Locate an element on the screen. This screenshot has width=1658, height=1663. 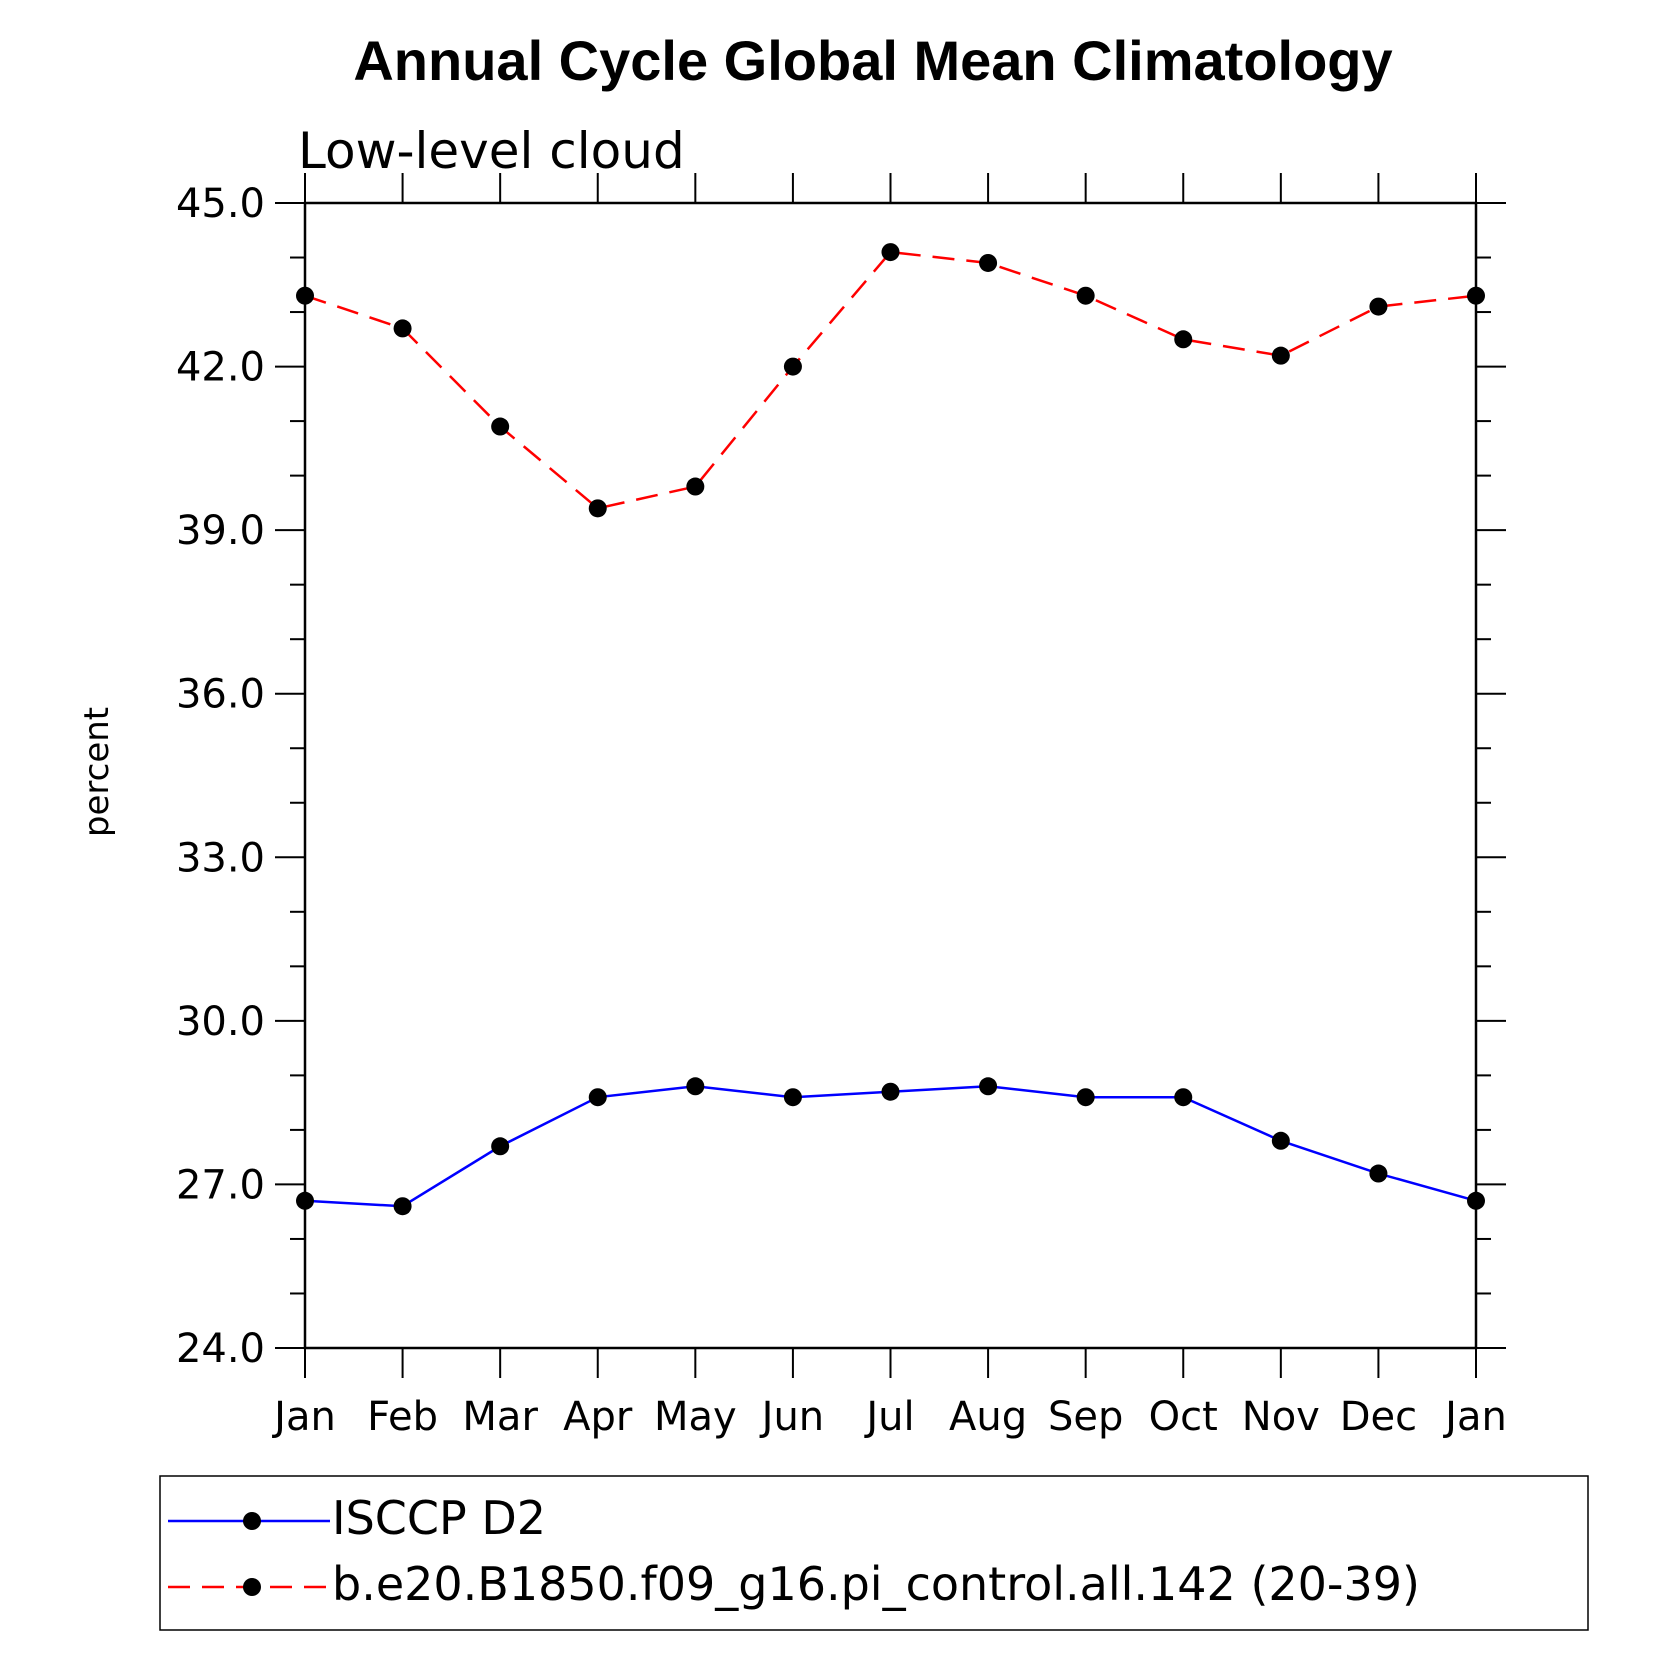
x-tick-label: Feb is located at coordinates (402, 1417).